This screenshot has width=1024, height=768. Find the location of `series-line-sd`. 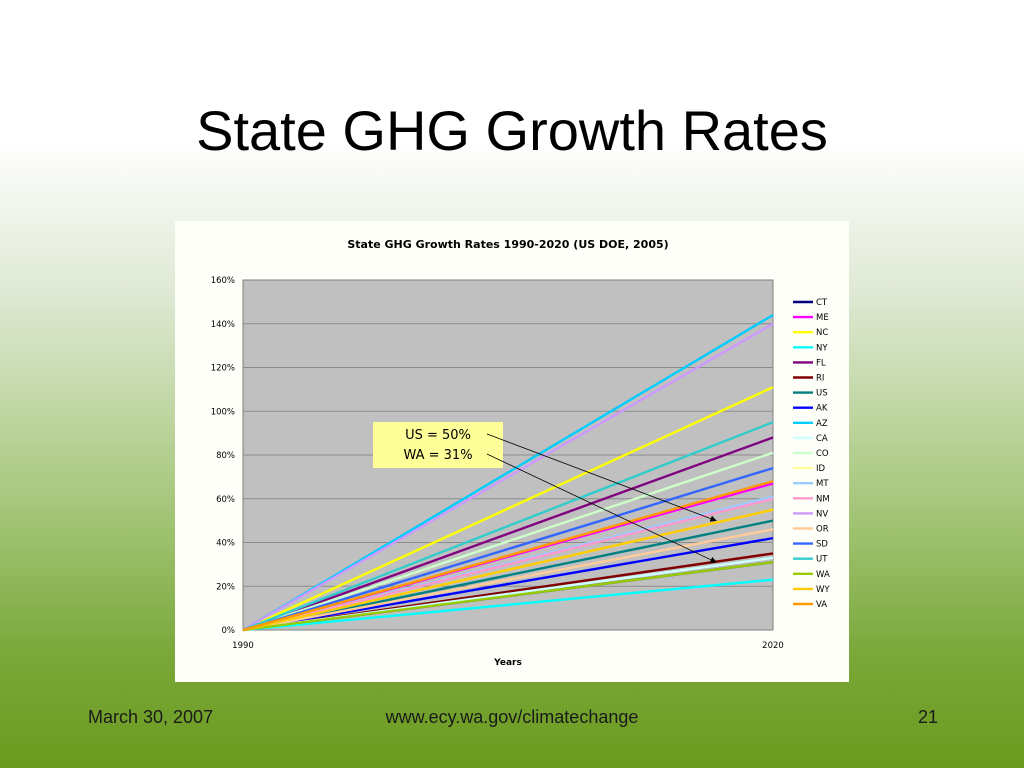

series-line-sd is located at coordinates (508, 549).